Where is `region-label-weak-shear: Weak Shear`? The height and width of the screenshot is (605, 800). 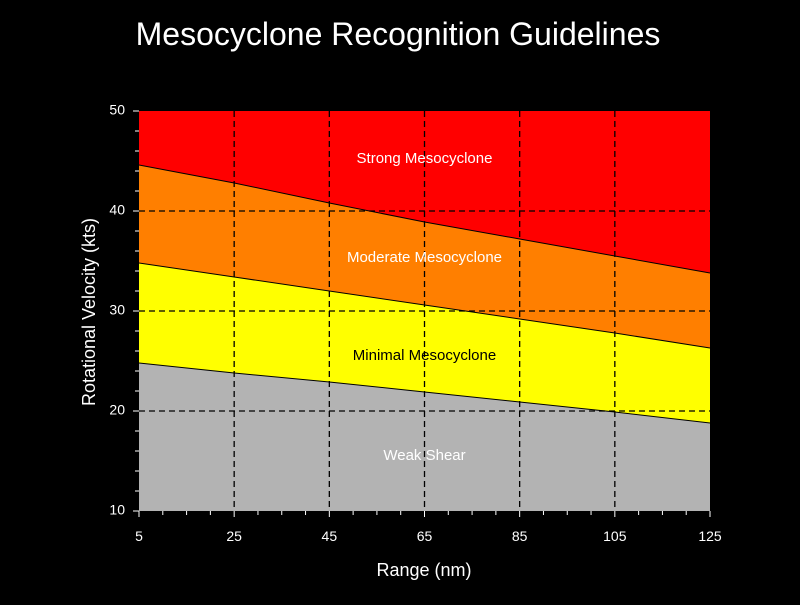
region-label-weak-shear: Weak Shear is located at coordinates (424, 455).